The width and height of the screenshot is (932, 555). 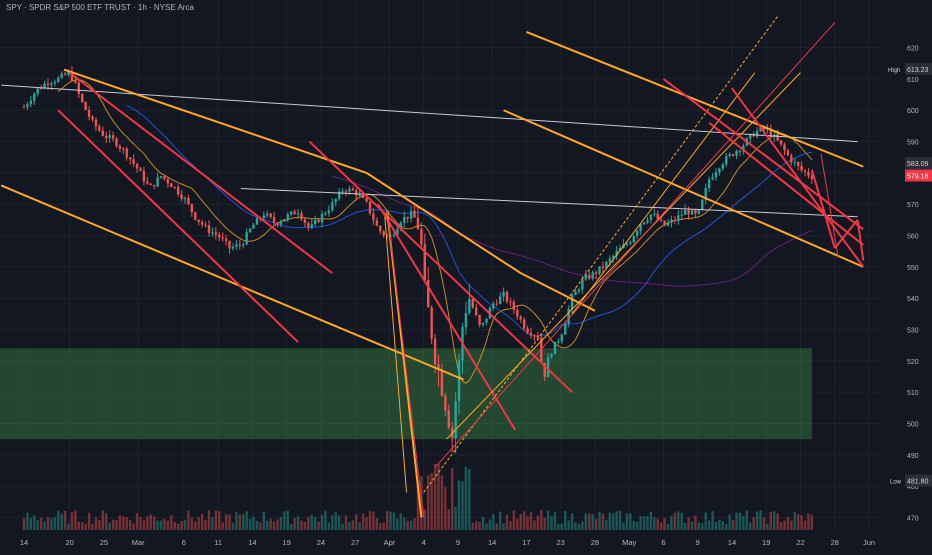 I want to click on countdown-price-tag-bg, so click(x=918, y=175).